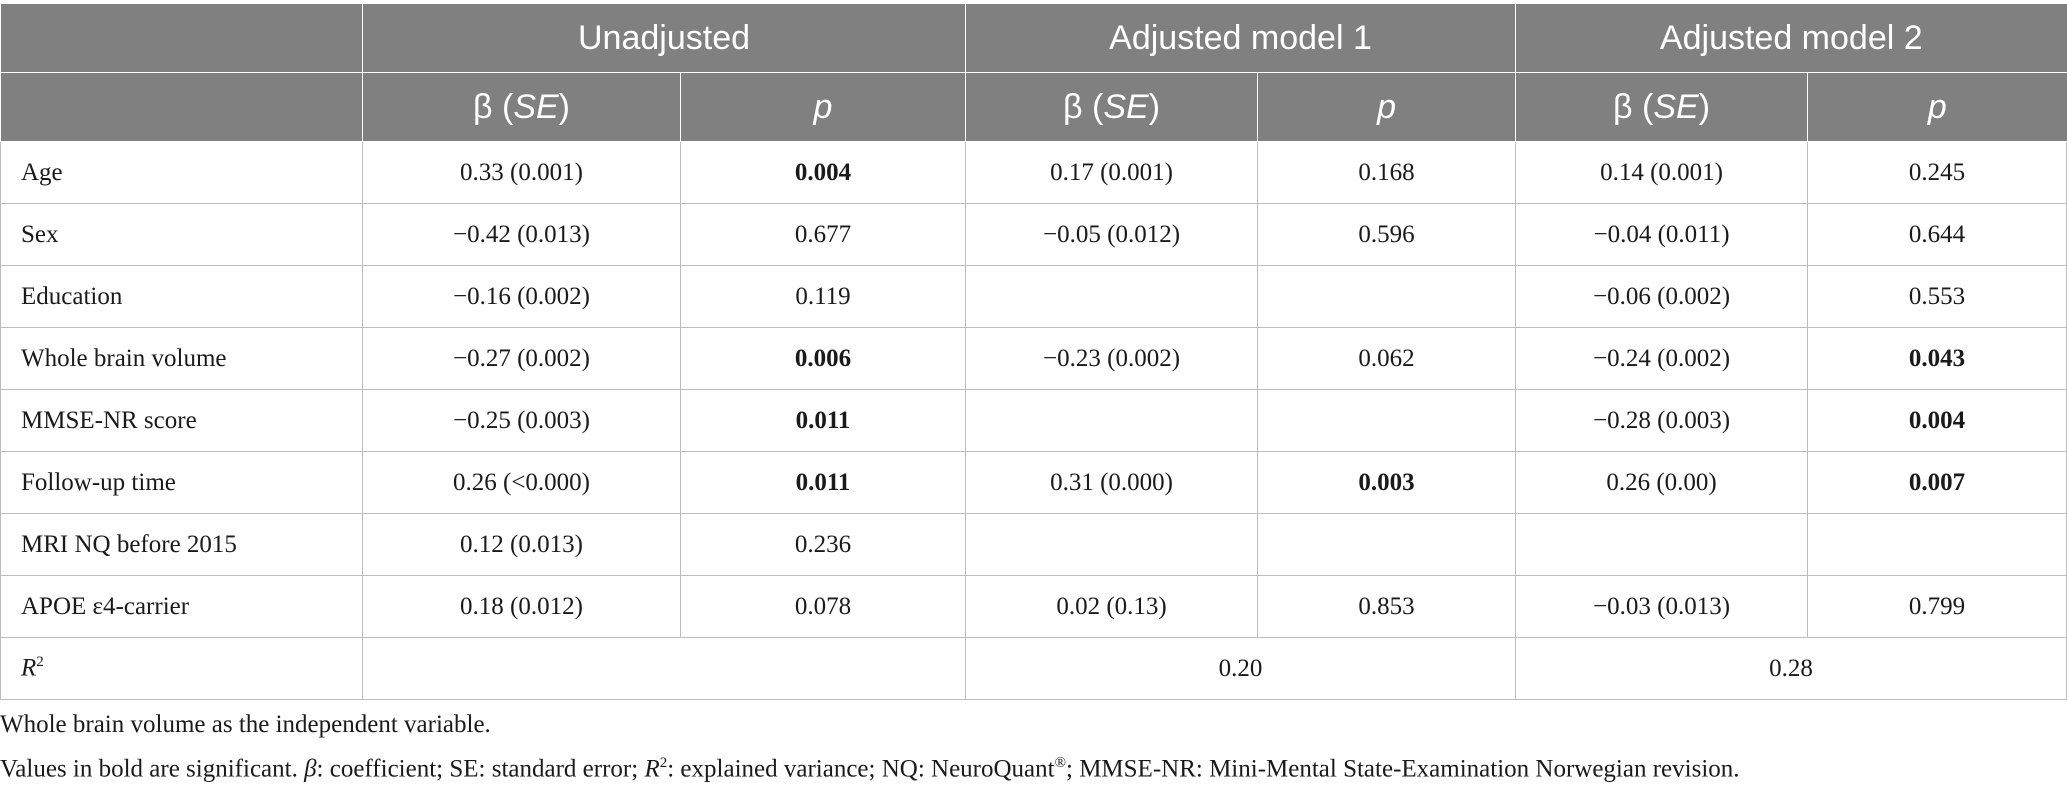  Describe the element at coordinates (1662, 420) in the screenshot. I see `model2-beta: −0.28 (0.003)` at that location.